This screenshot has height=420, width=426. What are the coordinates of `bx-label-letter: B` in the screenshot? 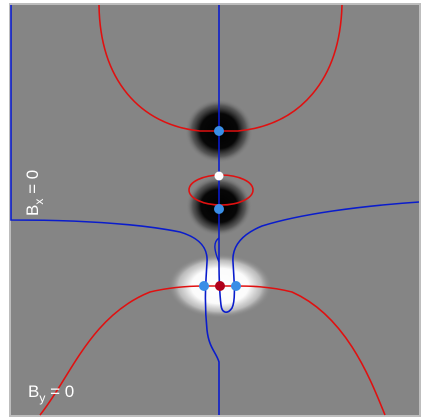 It's located at (32, 210).